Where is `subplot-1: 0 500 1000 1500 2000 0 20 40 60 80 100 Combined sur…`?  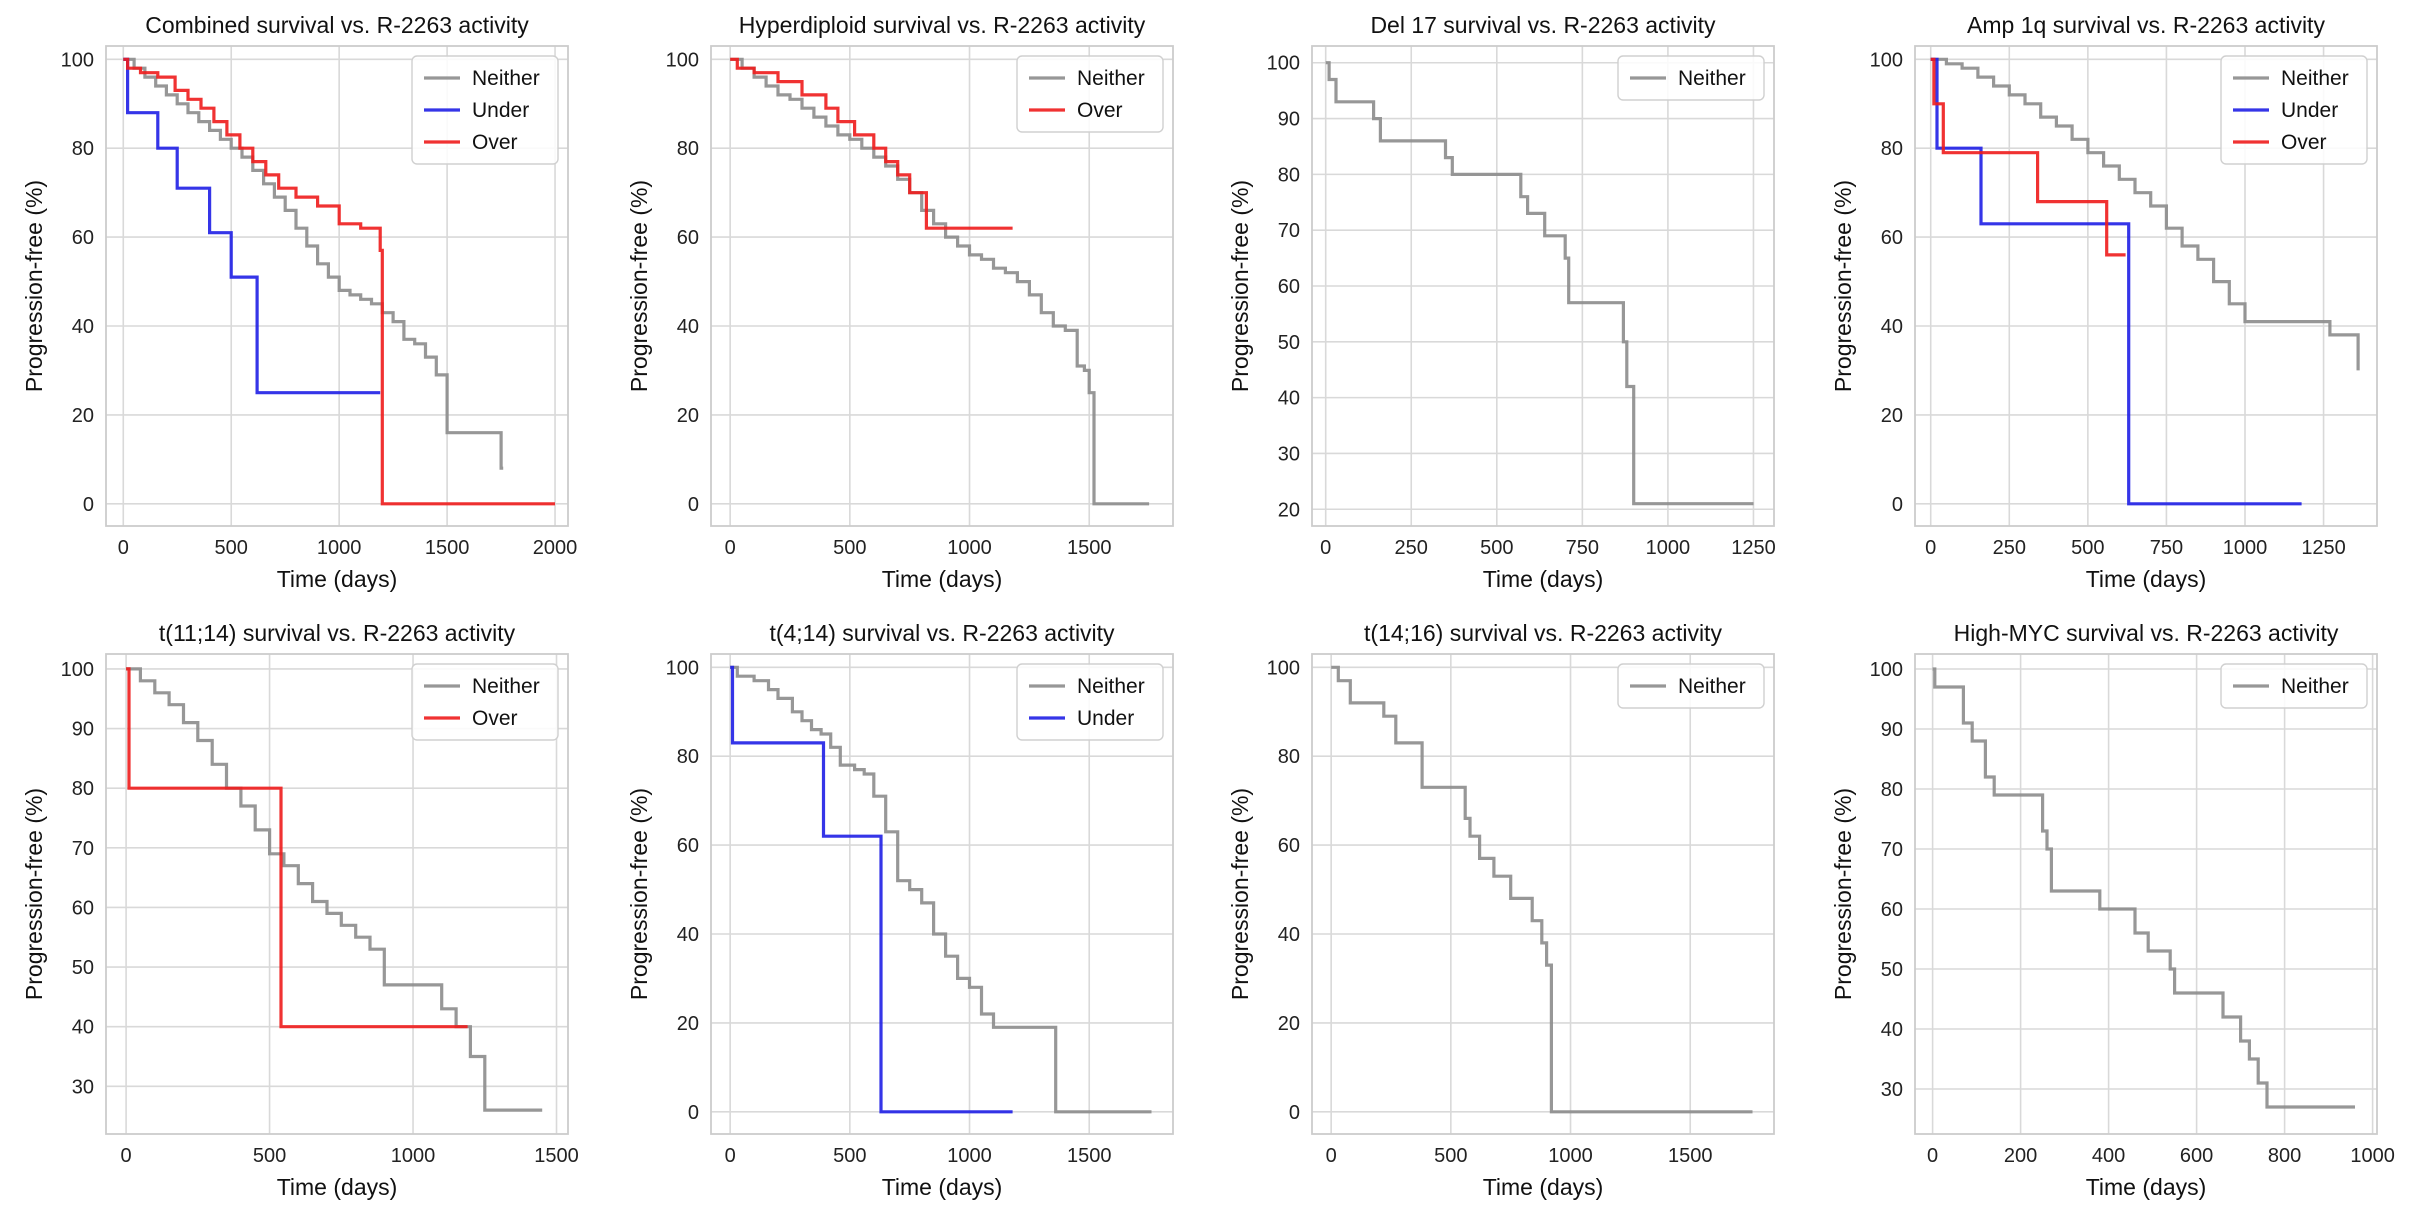 subplot-1: 0 500 1000 1500 2000 0 20 40 60 80 100 Combined sur… is located at coordinates (299, 302).